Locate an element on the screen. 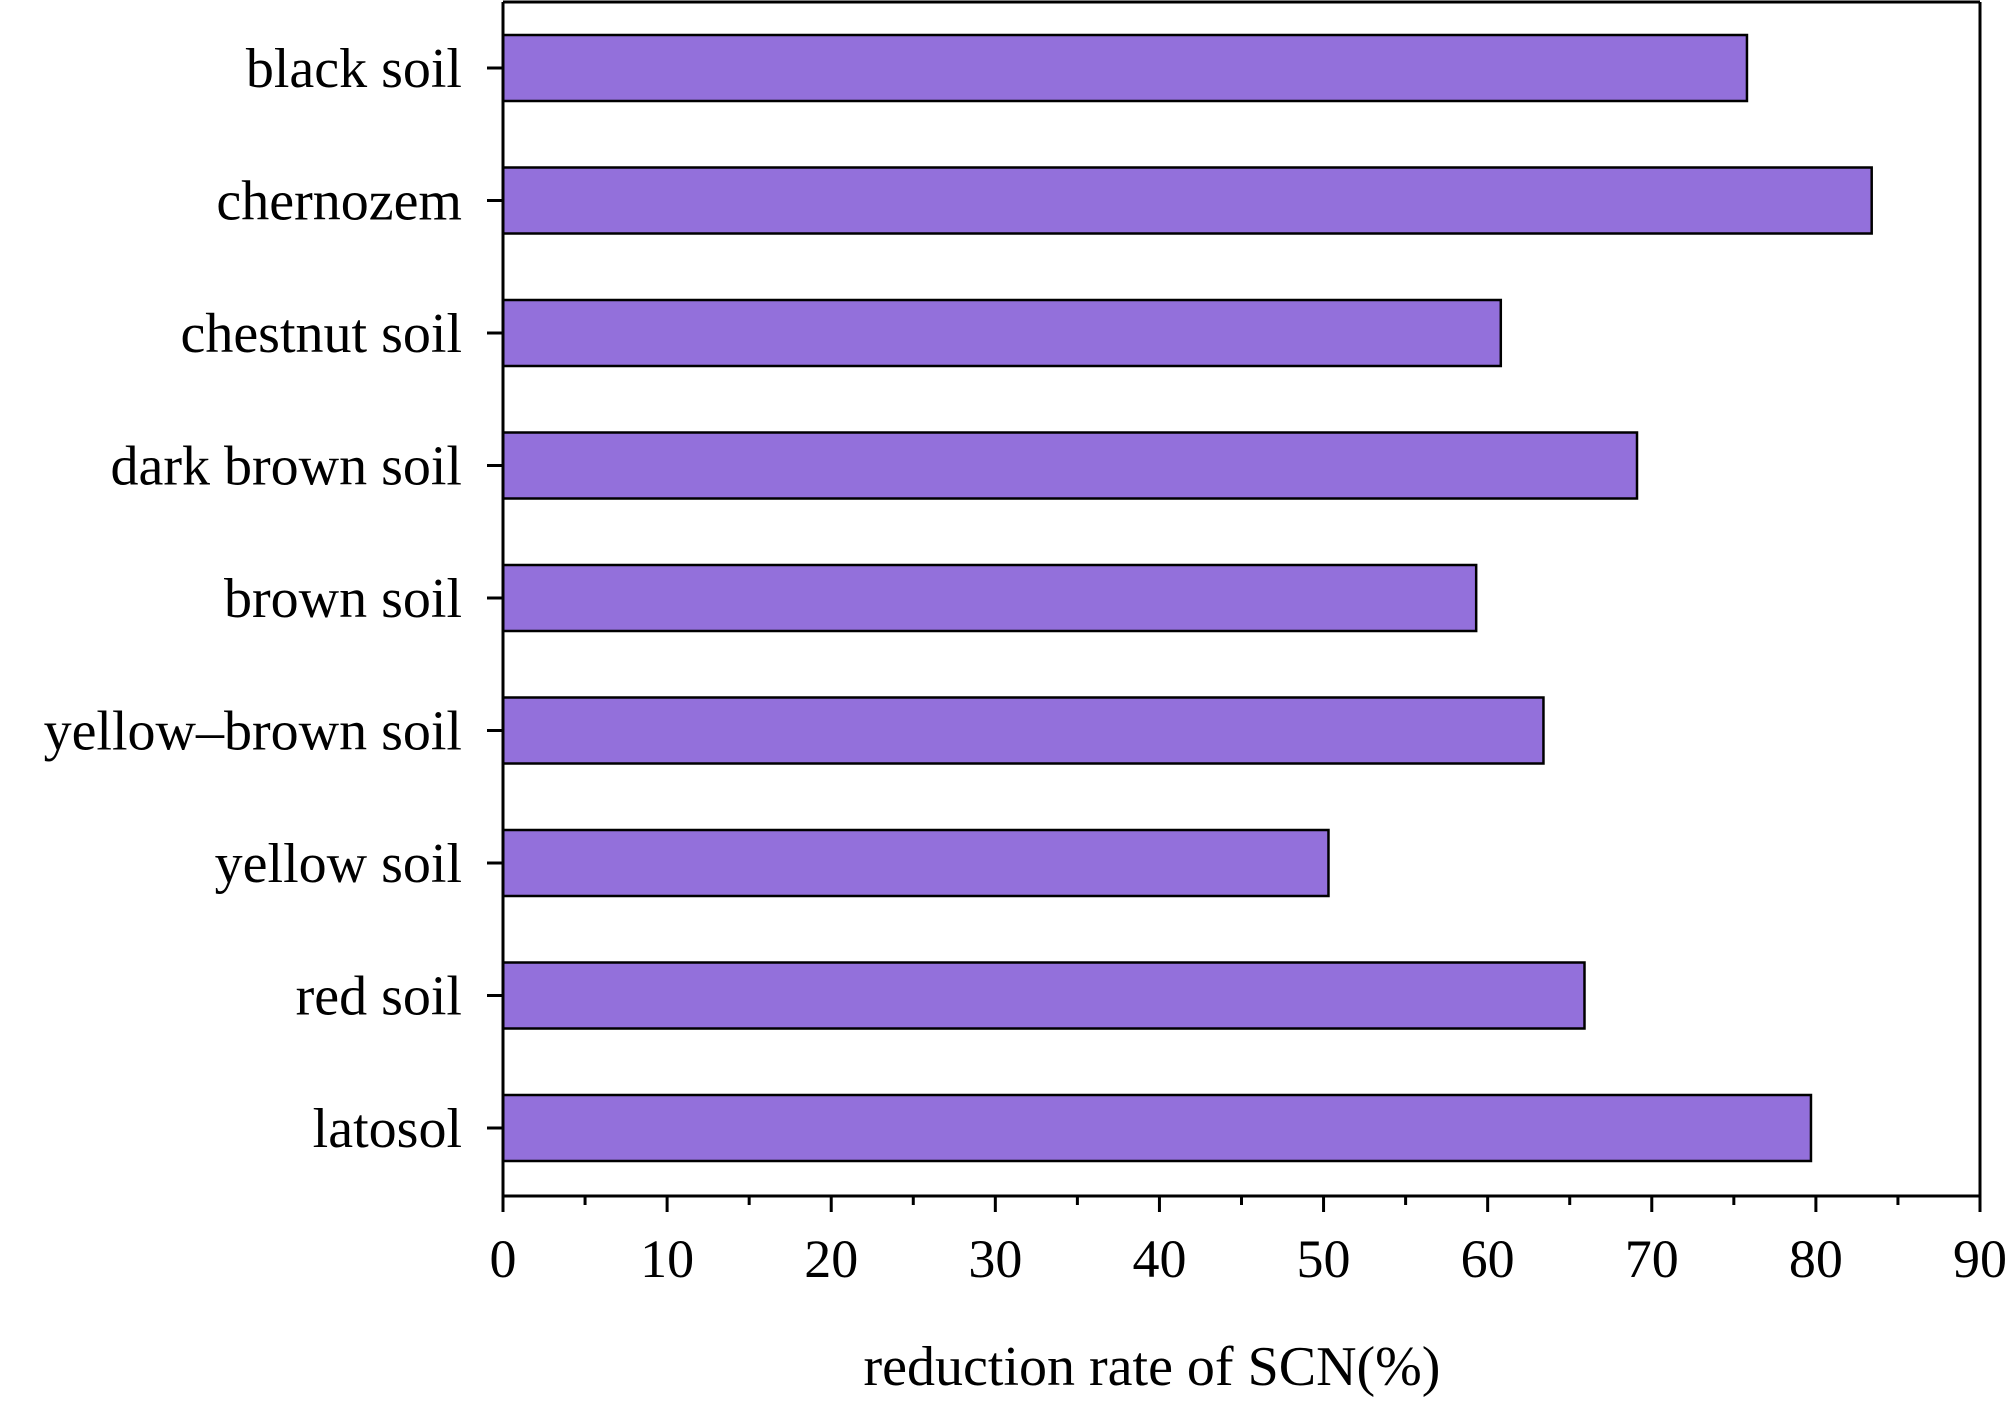  x-tick-label-80: 80 is located at coordinates (1816, 1259).